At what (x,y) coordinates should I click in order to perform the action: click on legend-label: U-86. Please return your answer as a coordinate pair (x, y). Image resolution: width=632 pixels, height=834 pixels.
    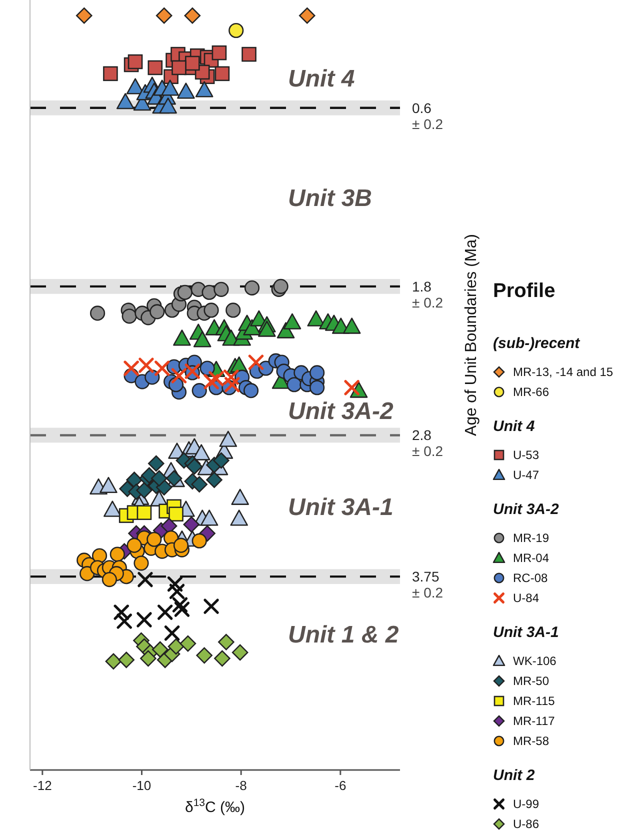
    Looking at the image, I should click on (526, 824).